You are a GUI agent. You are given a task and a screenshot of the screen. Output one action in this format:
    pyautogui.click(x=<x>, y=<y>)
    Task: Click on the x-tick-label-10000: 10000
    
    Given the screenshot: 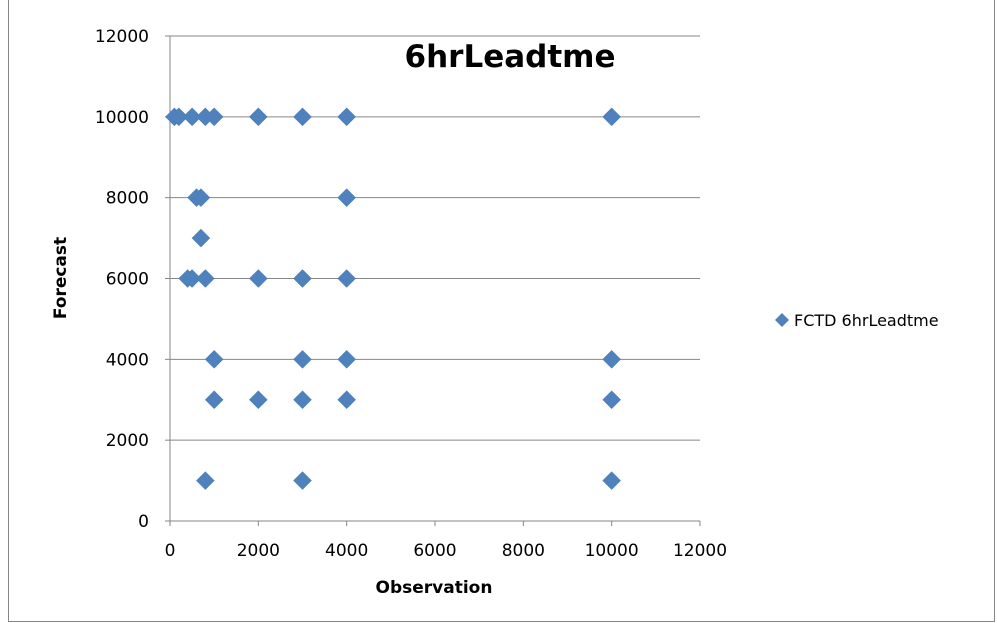 What is the action you would take?
    pyautogui.click(x=612, y=551)
    